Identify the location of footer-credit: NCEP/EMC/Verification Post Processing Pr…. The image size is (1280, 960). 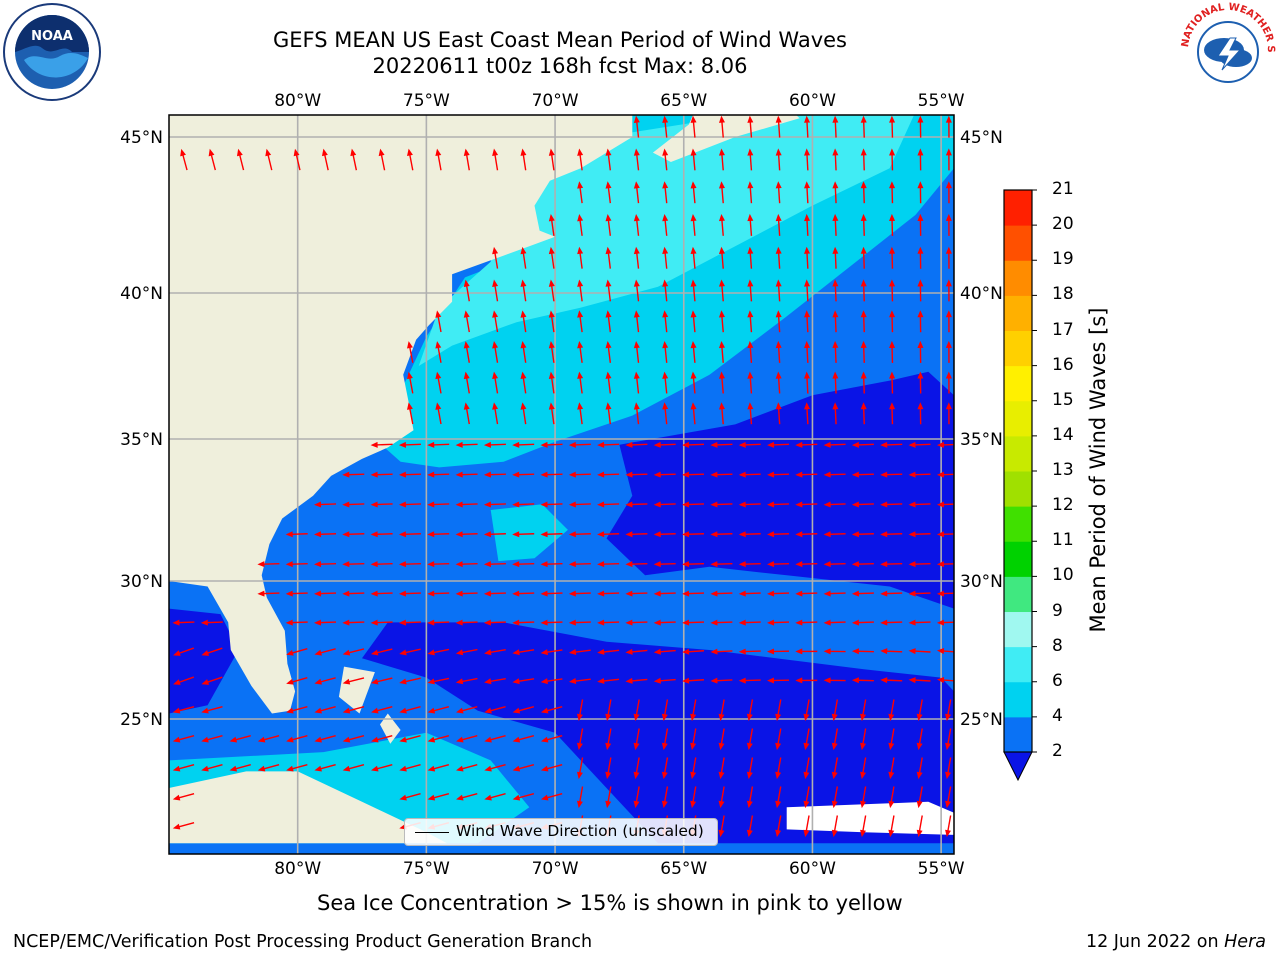
(303, 942).